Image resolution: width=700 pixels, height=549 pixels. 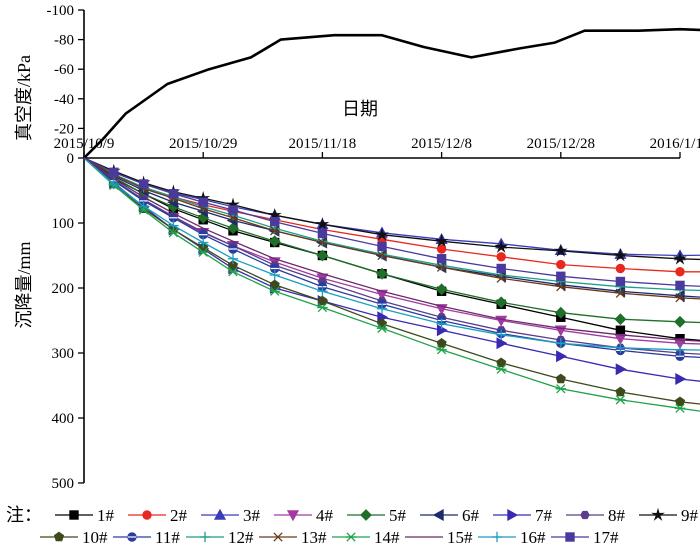 What do you see at coordinates (617, 515) in the screenshot?
I see `legend-label: 8#` at bounding box center [617, 515].